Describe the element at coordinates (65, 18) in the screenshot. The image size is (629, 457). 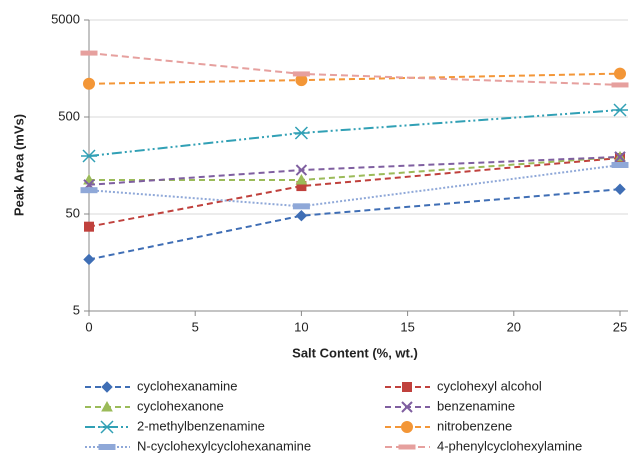
I see `y-tick-label: 5000` at that location.